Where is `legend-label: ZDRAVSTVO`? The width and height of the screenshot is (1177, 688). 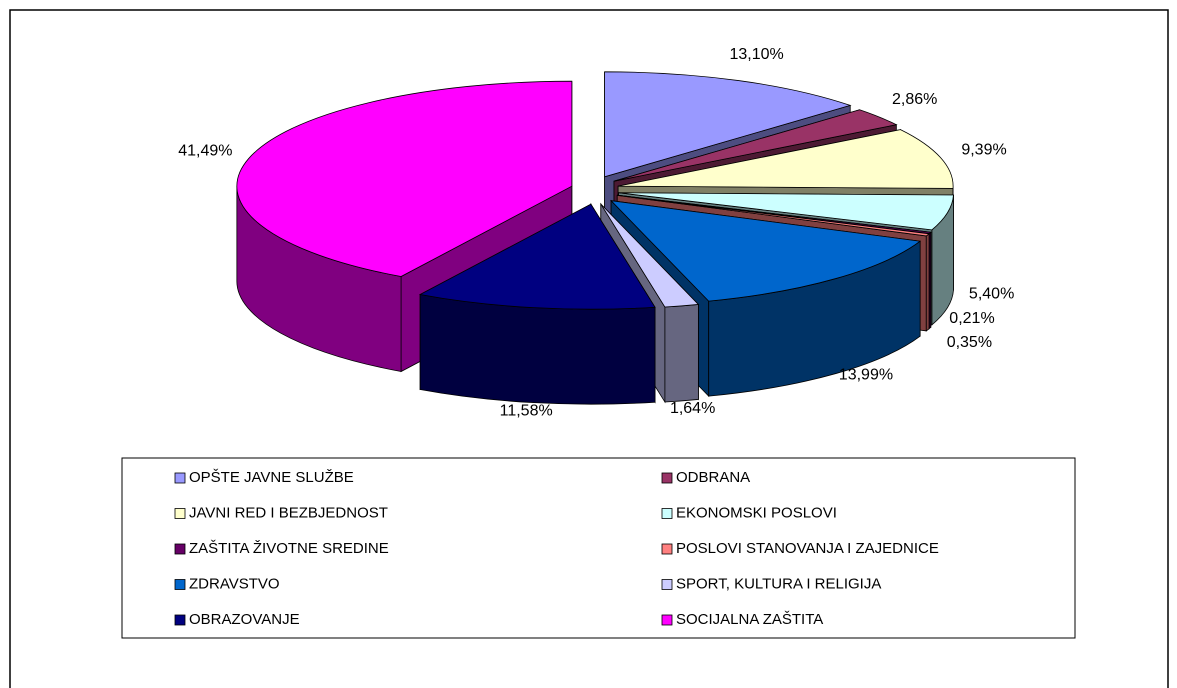 legend-label: ZDRAVSTVO is located at coordinates (234, 583).